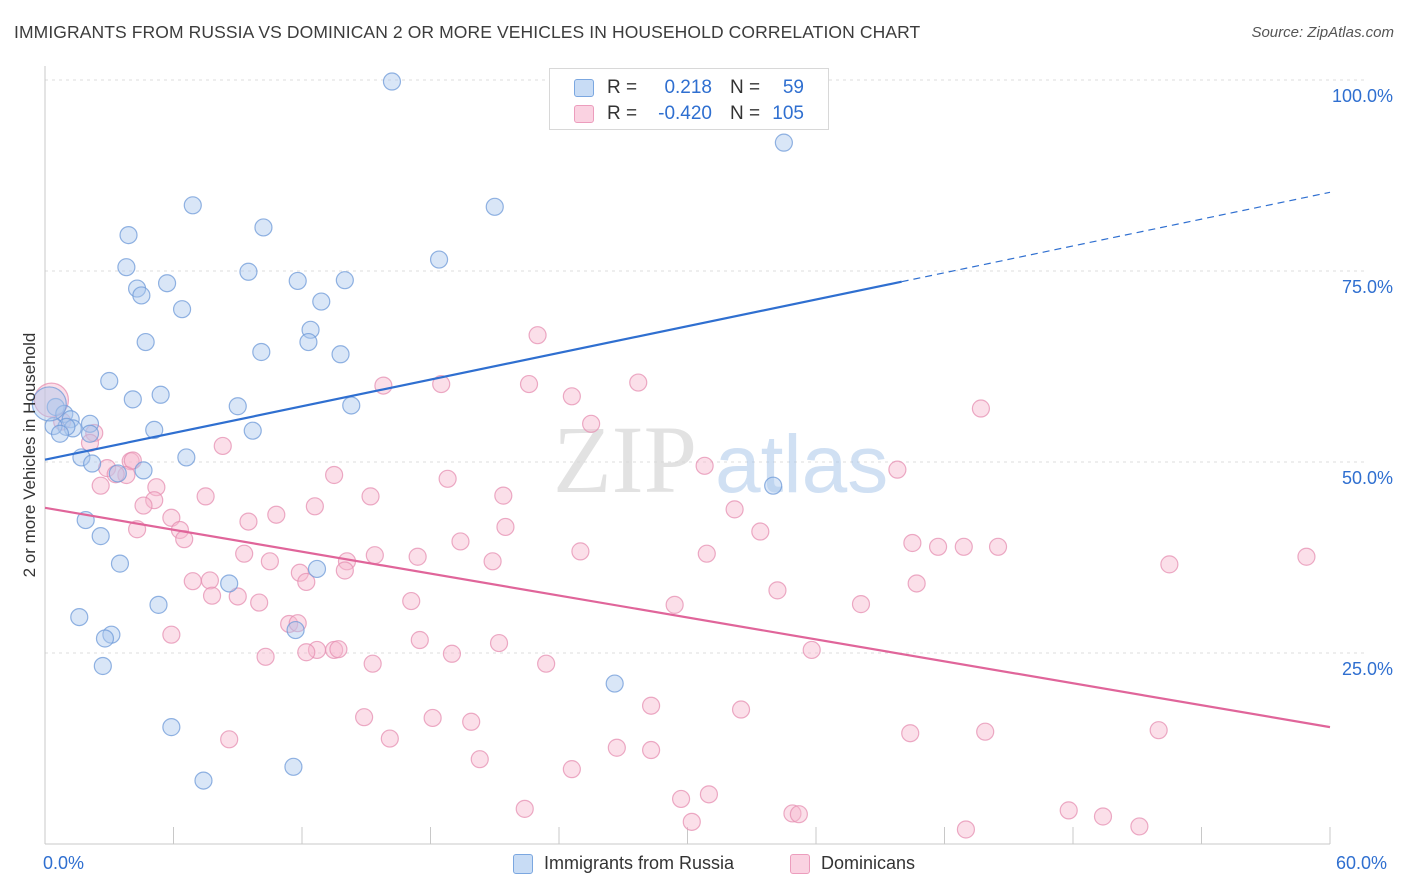 The height and width of the screenshot is (892, 1406). Describe the element at coordinates (1362, 96) in the screenshot. I see `y-tick-label: 100.0%` at that location.